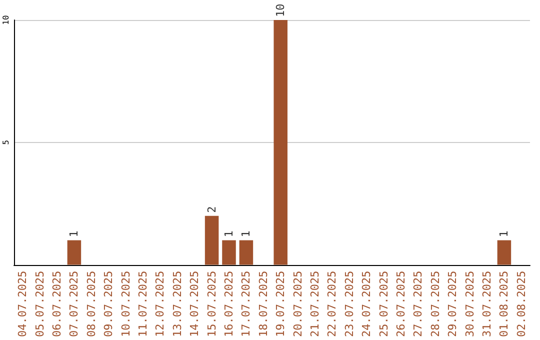 This screenshot has width=540, height=340. Describe the element at coordinates (211, 304) in the screenshot. I see `x-tick-label: 15.07.2025` at that location.